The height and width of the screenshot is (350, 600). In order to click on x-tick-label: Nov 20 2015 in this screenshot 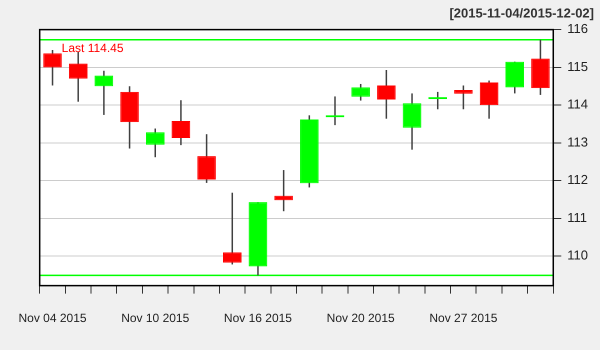, I will do `click(361, 318)`.